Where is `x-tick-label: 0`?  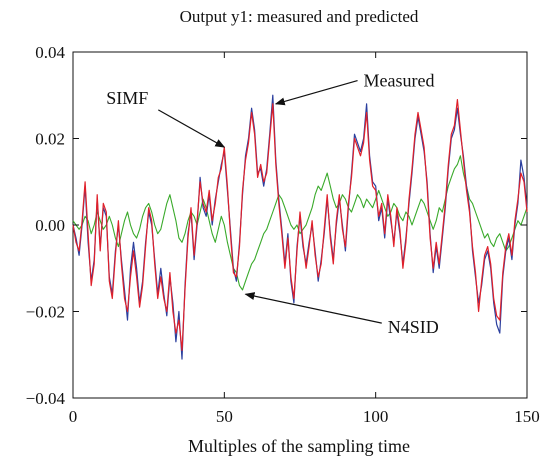 x-tick-label: 0 is located at coordinates (73, 416).